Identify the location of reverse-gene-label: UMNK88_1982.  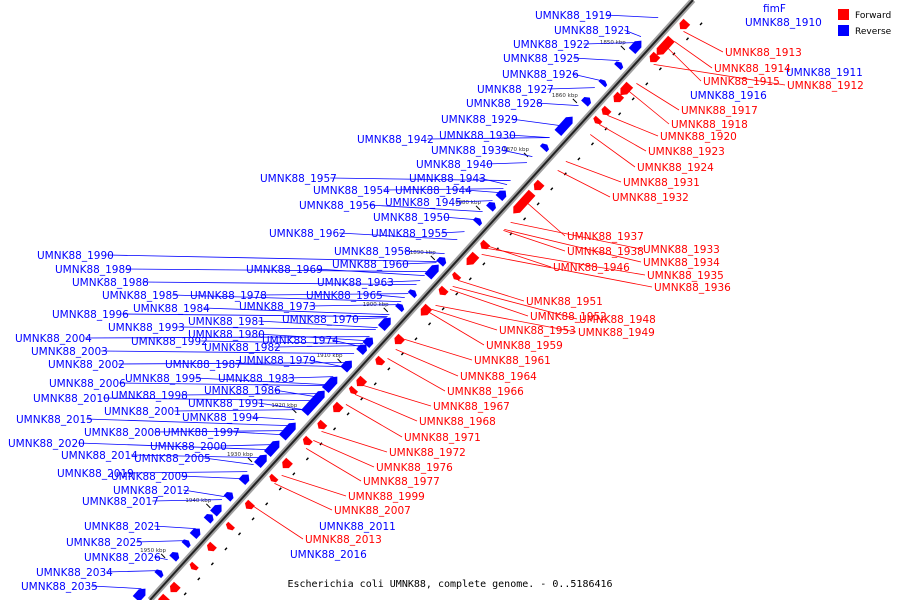
(242, 348).